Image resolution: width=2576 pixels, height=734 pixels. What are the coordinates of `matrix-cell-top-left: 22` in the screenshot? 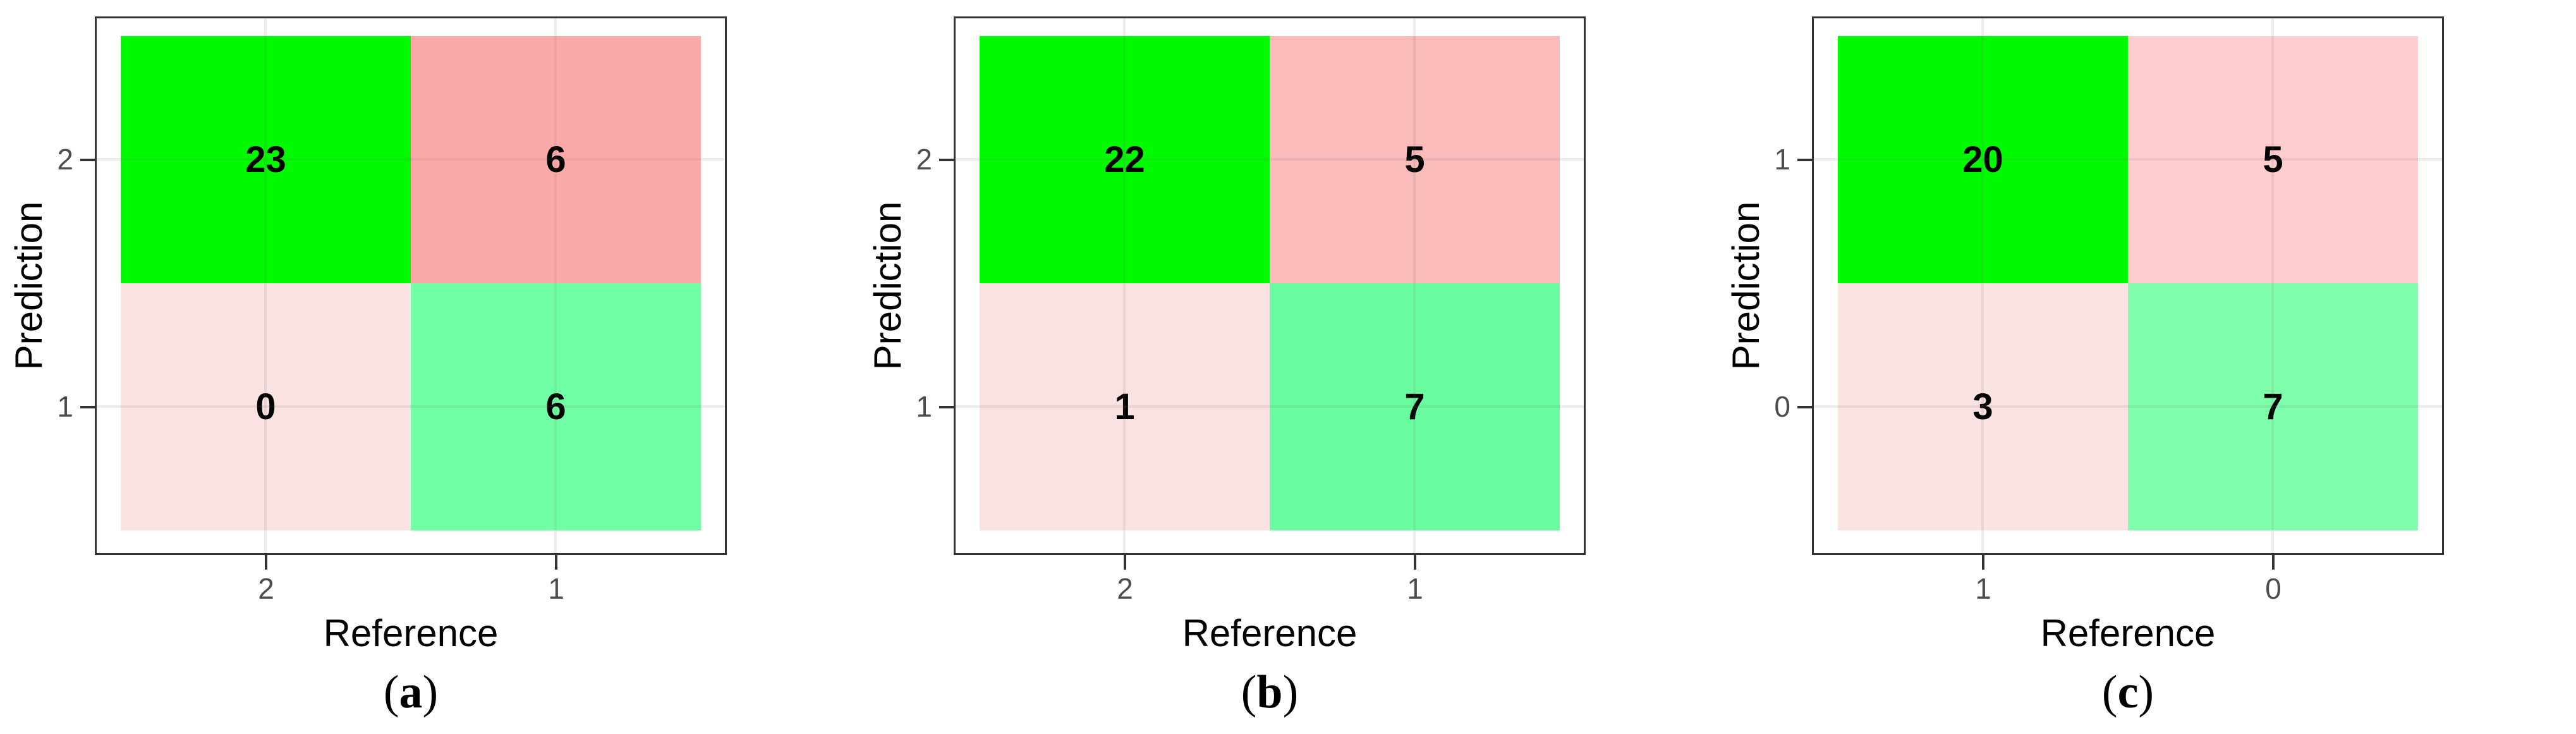 It's located at (1125, 159).